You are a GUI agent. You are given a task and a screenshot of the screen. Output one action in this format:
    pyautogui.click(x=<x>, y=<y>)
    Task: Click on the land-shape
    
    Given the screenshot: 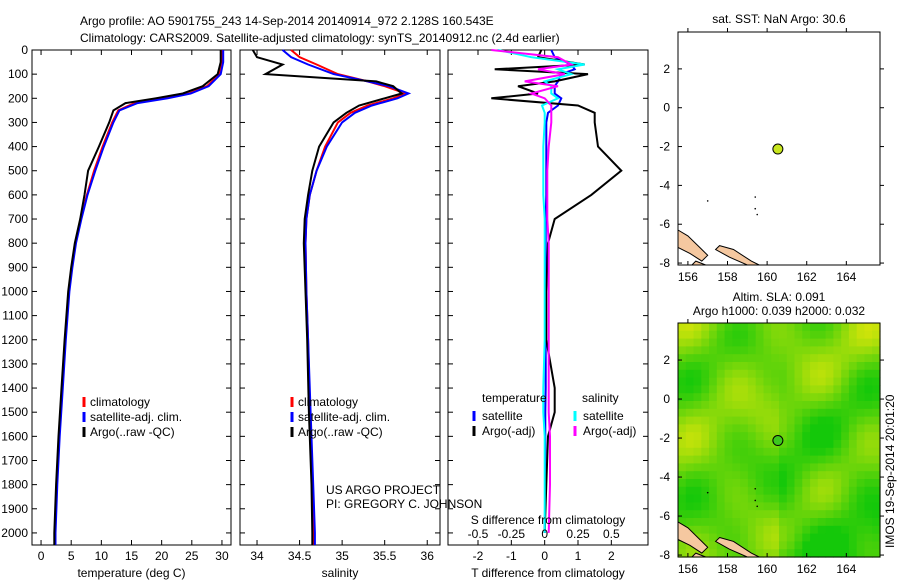 What is the action you would take?
    pyautogui.click(x=693, y=245)
    